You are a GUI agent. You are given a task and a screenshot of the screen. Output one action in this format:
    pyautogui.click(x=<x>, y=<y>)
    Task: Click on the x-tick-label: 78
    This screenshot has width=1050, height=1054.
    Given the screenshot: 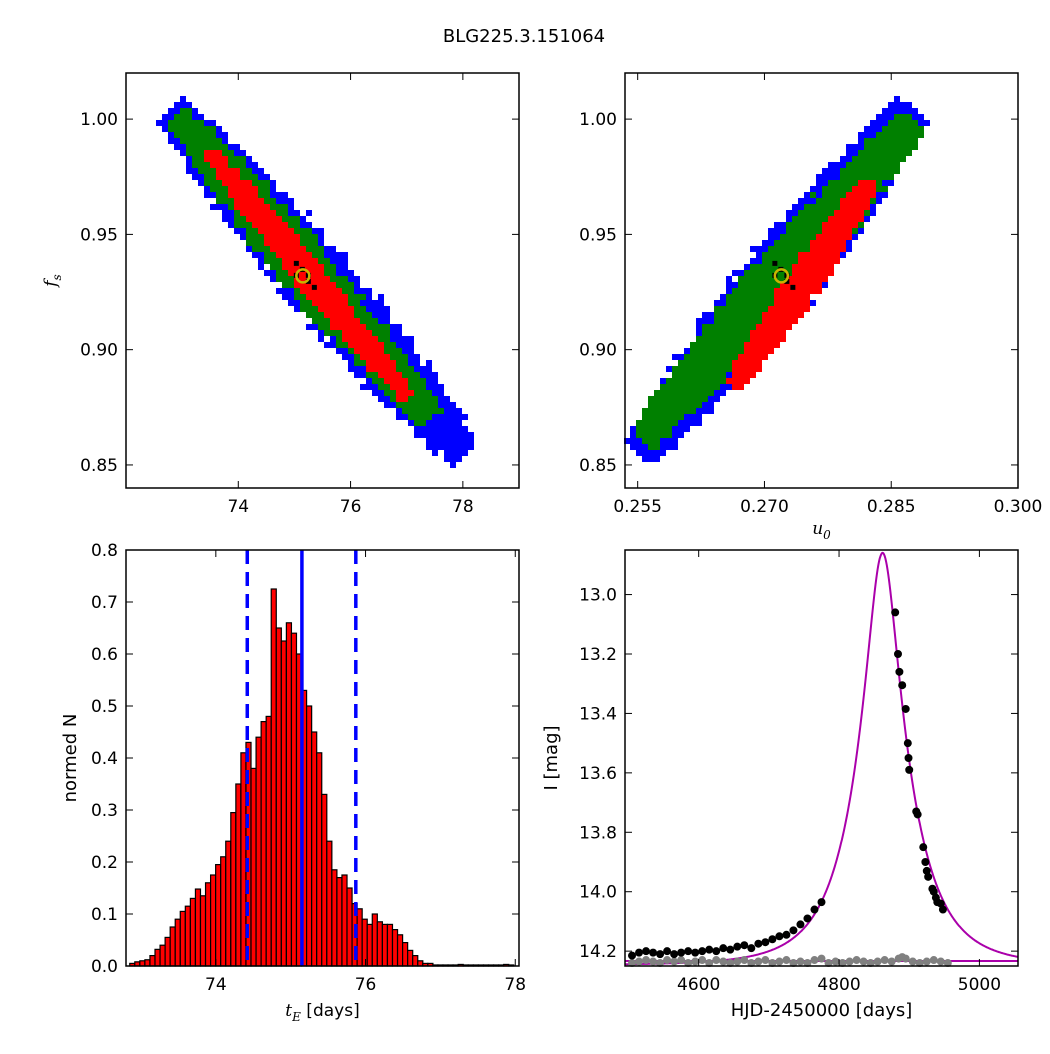 What is the action you would take?
    pyautogui.click(x=463, y=507)
    